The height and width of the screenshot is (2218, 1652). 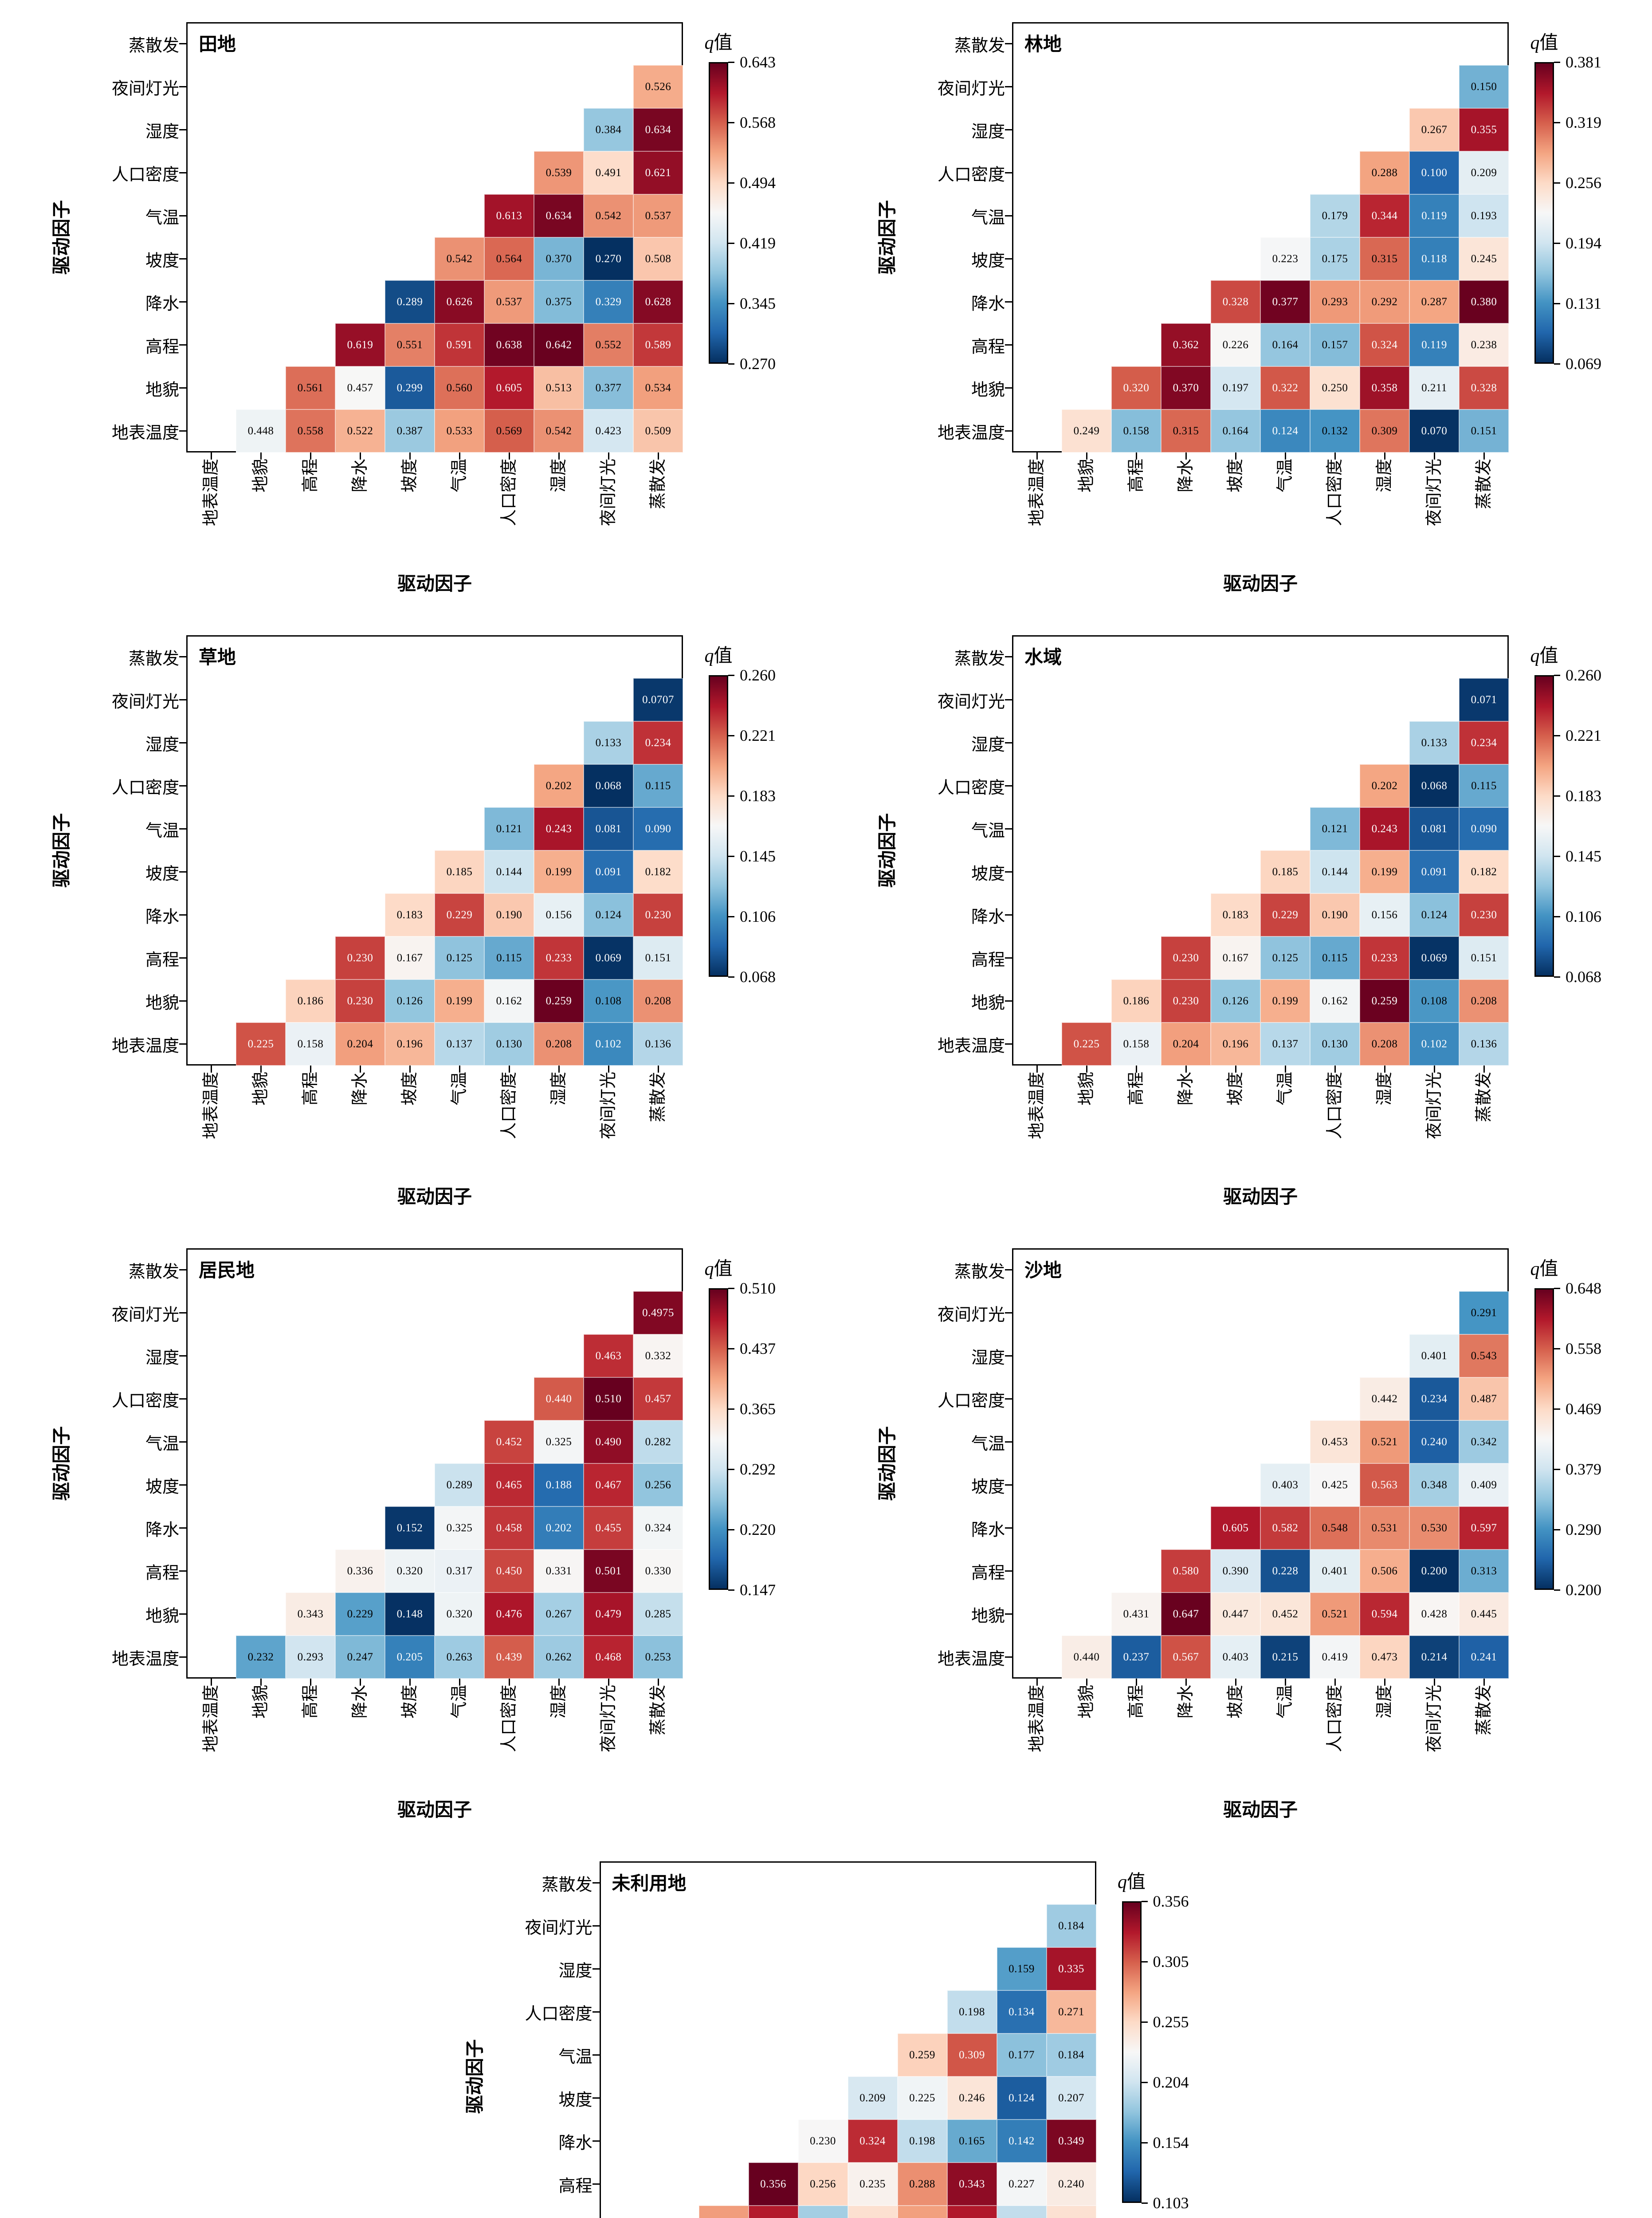 I want to click on heatmap-cell: 0.177, so click(x=1022, y=2054).